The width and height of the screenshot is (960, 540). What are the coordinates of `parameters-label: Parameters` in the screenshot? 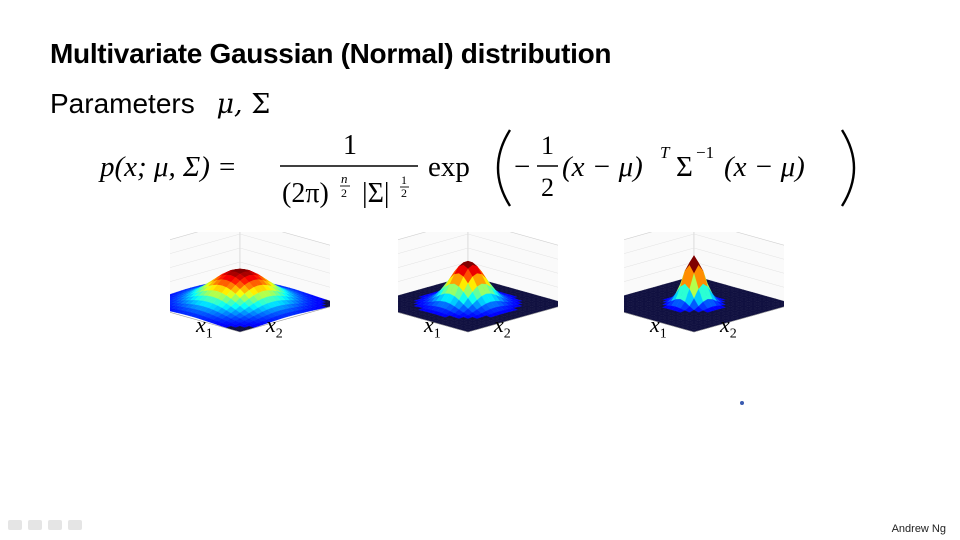 It's located at (122, 103).